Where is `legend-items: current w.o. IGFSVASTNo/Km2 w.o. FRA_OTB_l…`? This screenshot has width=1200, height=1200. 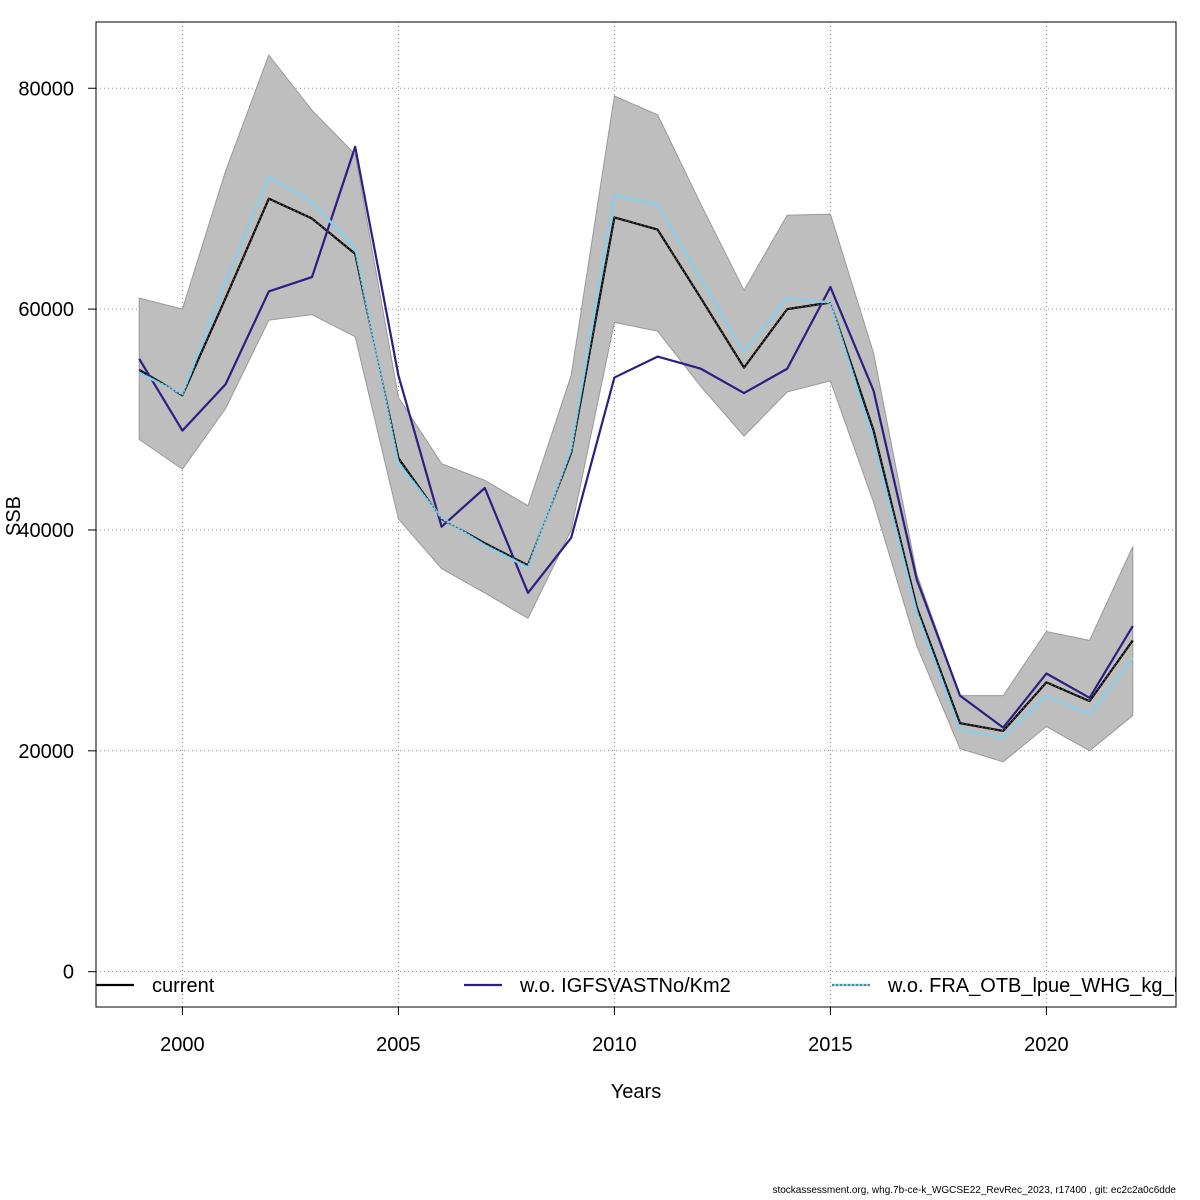
legend-items: current w.o. IGFSVASTNo/Km2 w.o. FRA_OTB_l… is located at coordinates (640, 986).